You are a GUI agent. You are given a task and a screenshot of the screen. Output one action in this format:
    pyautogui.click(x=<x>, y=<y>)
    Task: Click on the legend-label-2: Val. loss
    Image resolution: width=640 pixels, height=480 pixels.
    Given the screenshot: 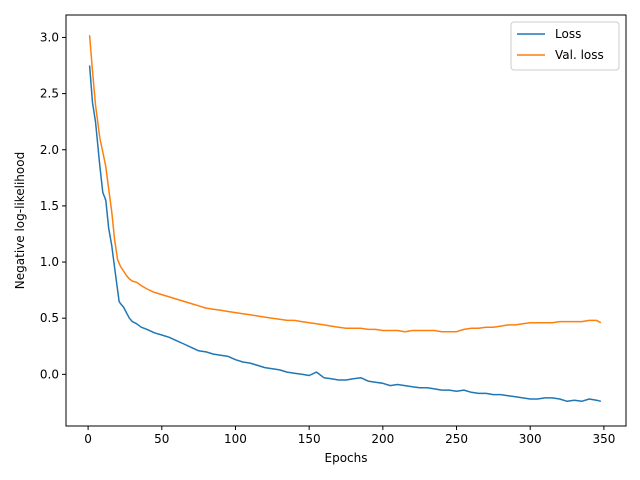 What is the action you would take?
    pyautogui.click(x=579, y=55)
    